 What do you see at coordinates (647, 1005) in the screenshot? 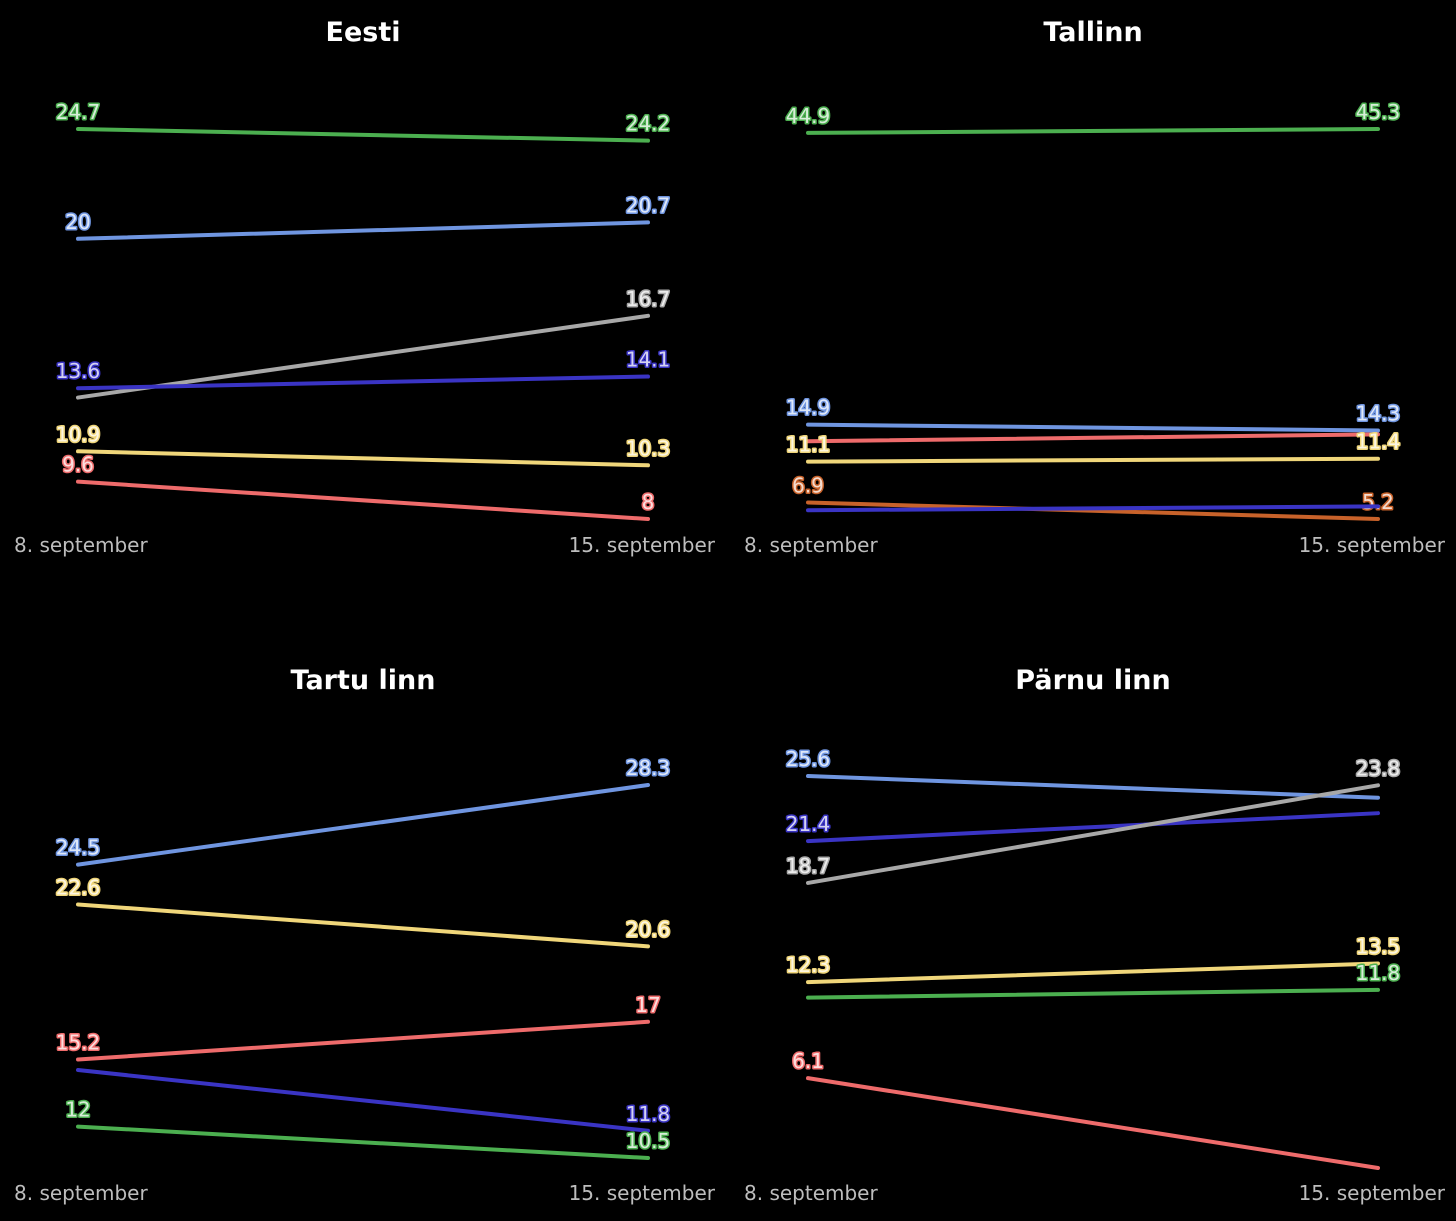
I see `data-label: 17` at bounding box center [647, 1005].